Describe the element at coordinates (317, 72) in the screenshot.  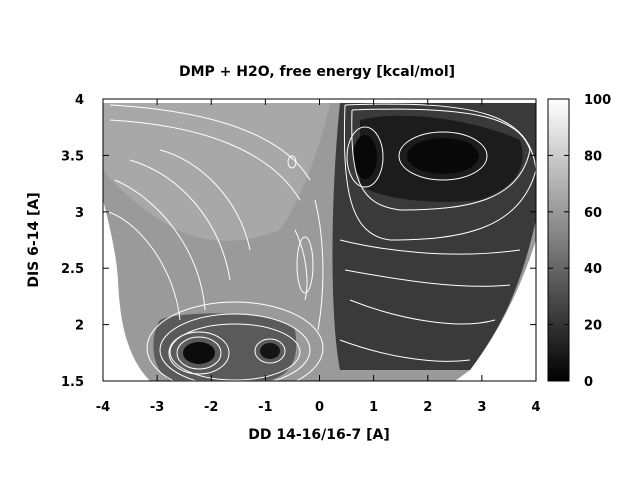
I see `chart-title: DMP + H2O, free energy [kcal/mol]` at that location.